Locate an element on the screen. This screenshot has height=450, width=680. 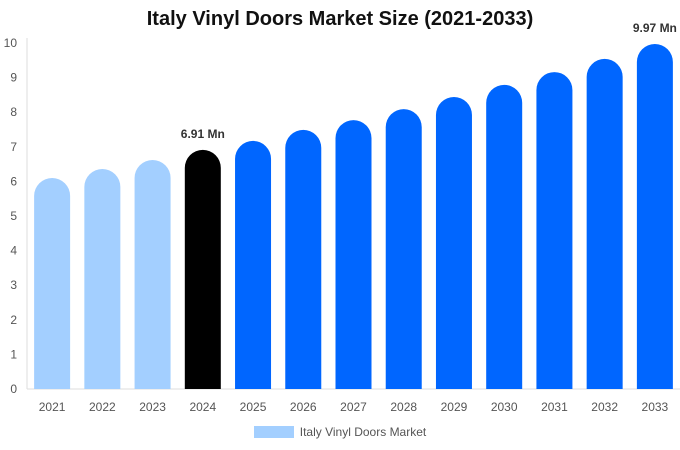
x-tick-label: 2022 is located at coordinates (102, 407).